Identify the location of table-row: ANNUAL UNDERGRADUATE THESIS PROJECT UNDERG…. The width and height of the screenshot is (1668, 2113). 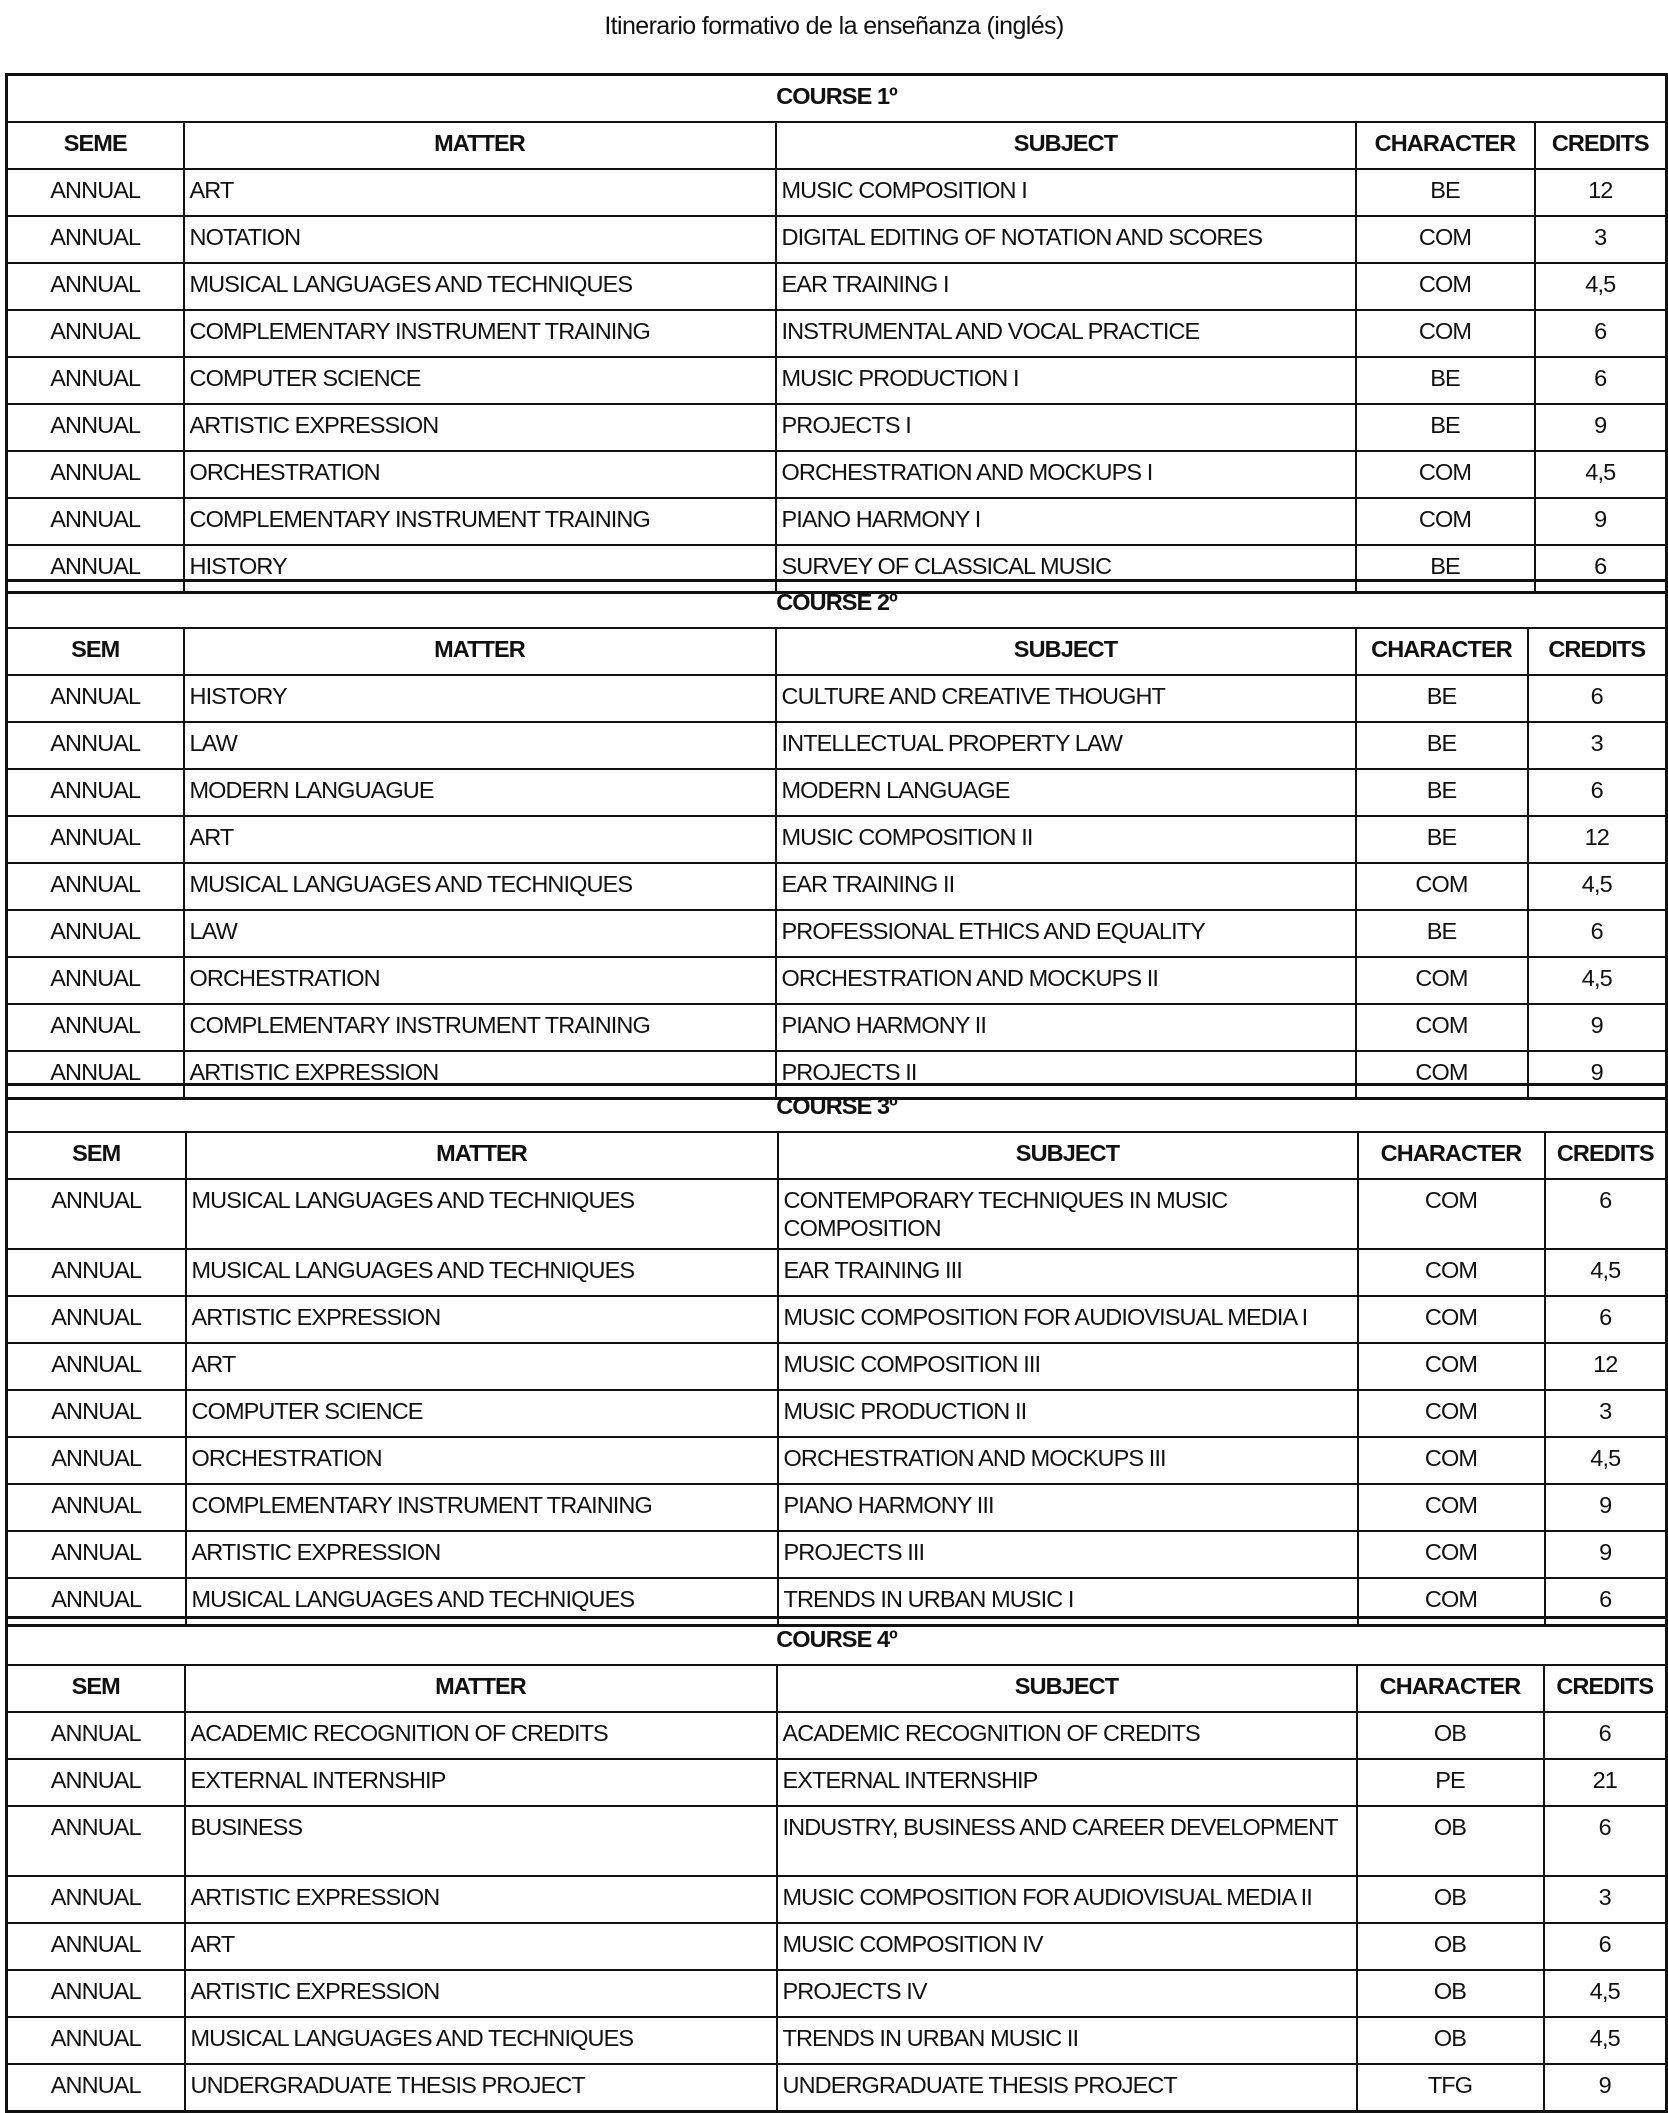
(836, 2088).